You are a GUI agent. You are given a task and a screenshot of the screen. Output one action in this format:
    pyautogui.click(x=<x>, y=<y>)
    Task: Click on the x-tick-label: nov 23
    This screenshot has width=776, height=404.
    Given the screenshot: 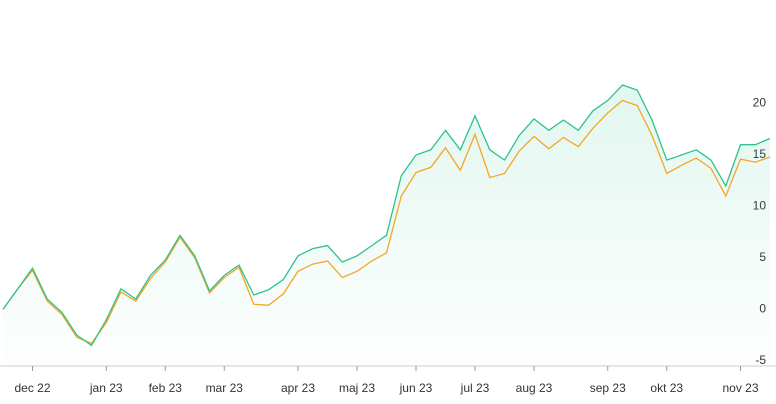 What is the action you would take?
    pyautogui.click(x=740, y=388)
    